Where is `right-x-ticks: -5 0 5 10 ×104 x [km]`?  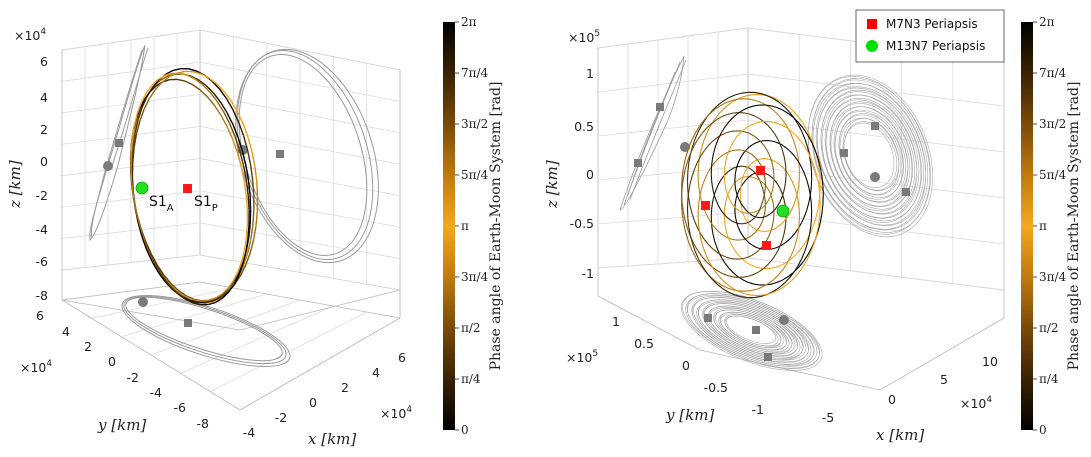
right-x-ticks: -5 0 5 10 ×104 x [km] is located at coordinates (910, 399).